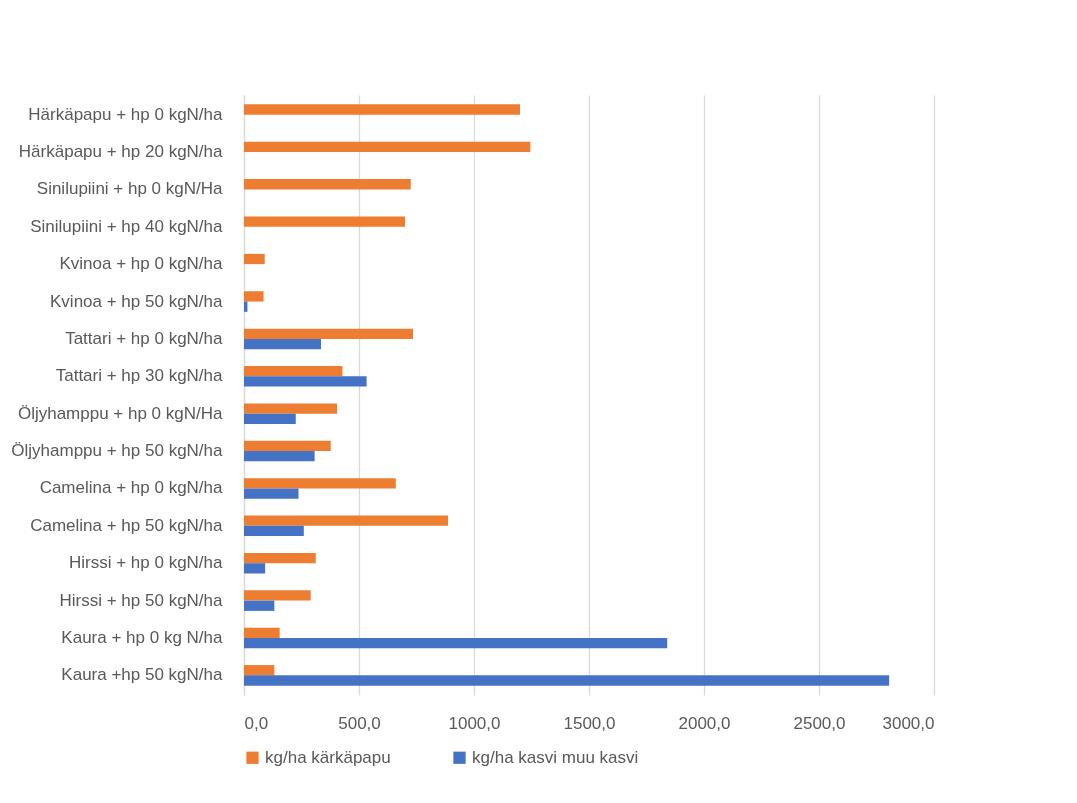  I want to click on y-tick-label: Härkäpapu + hp 0 kgN/ha, so click(126, 114).